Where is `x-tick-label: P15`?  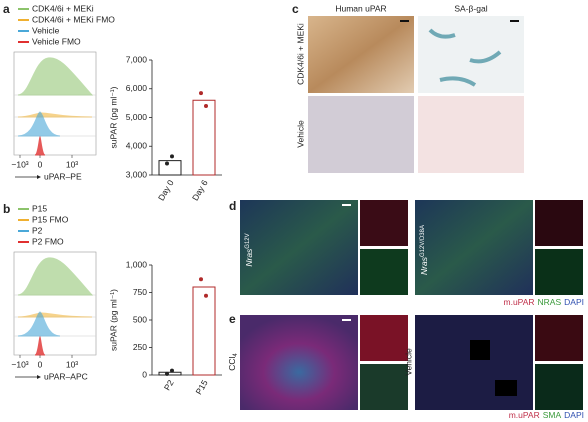 x-tick-label: P15 is located at coordinates (201, 387).